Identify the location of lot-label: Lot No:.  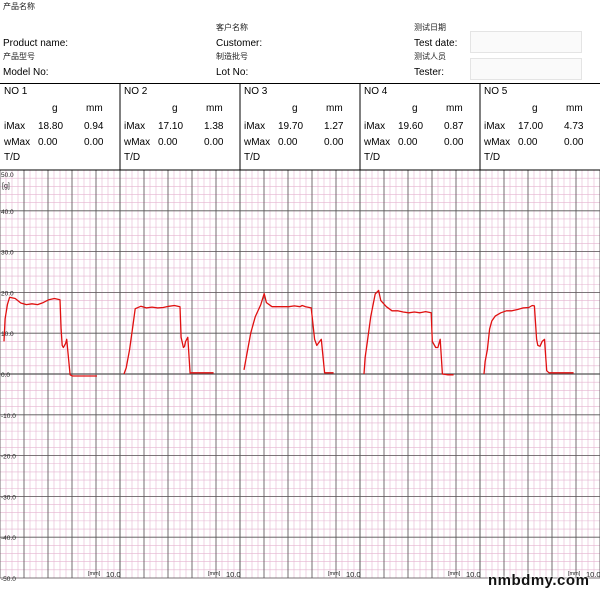
(232, 72).